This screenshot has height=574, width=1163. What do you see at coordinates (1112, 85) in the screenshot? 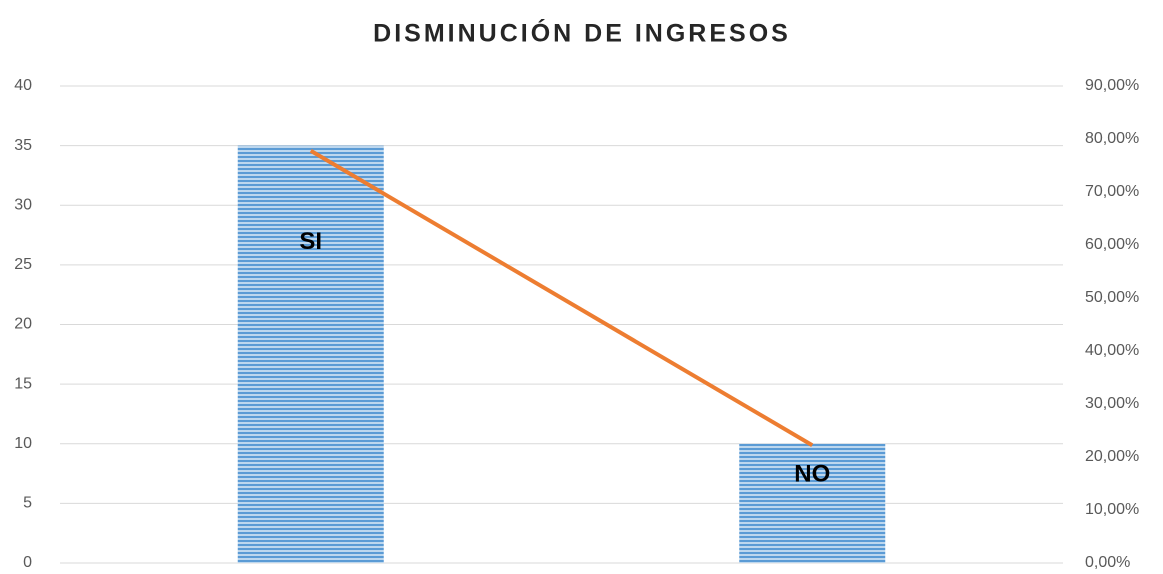
I see `y2-tick-label: 90,00%` at bounding box center [1112, 85].